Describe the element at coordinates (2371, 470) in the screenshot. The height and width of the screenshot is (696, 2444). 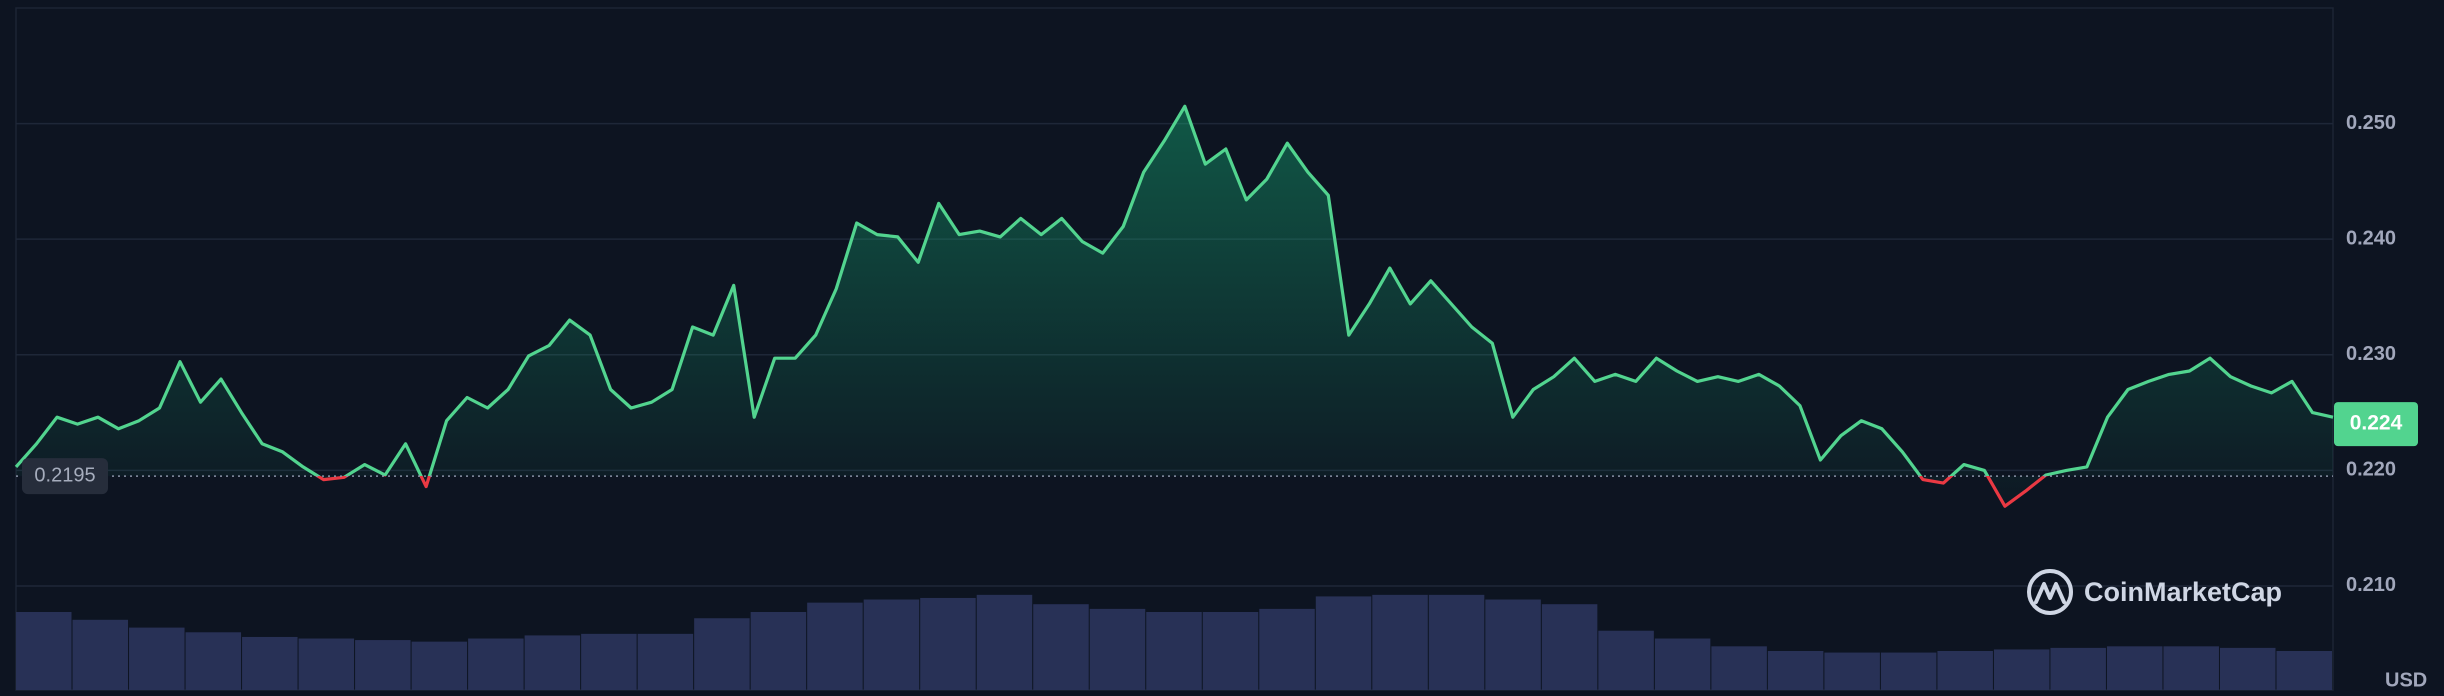
I see `y-tick-label: 0.220` at that location.